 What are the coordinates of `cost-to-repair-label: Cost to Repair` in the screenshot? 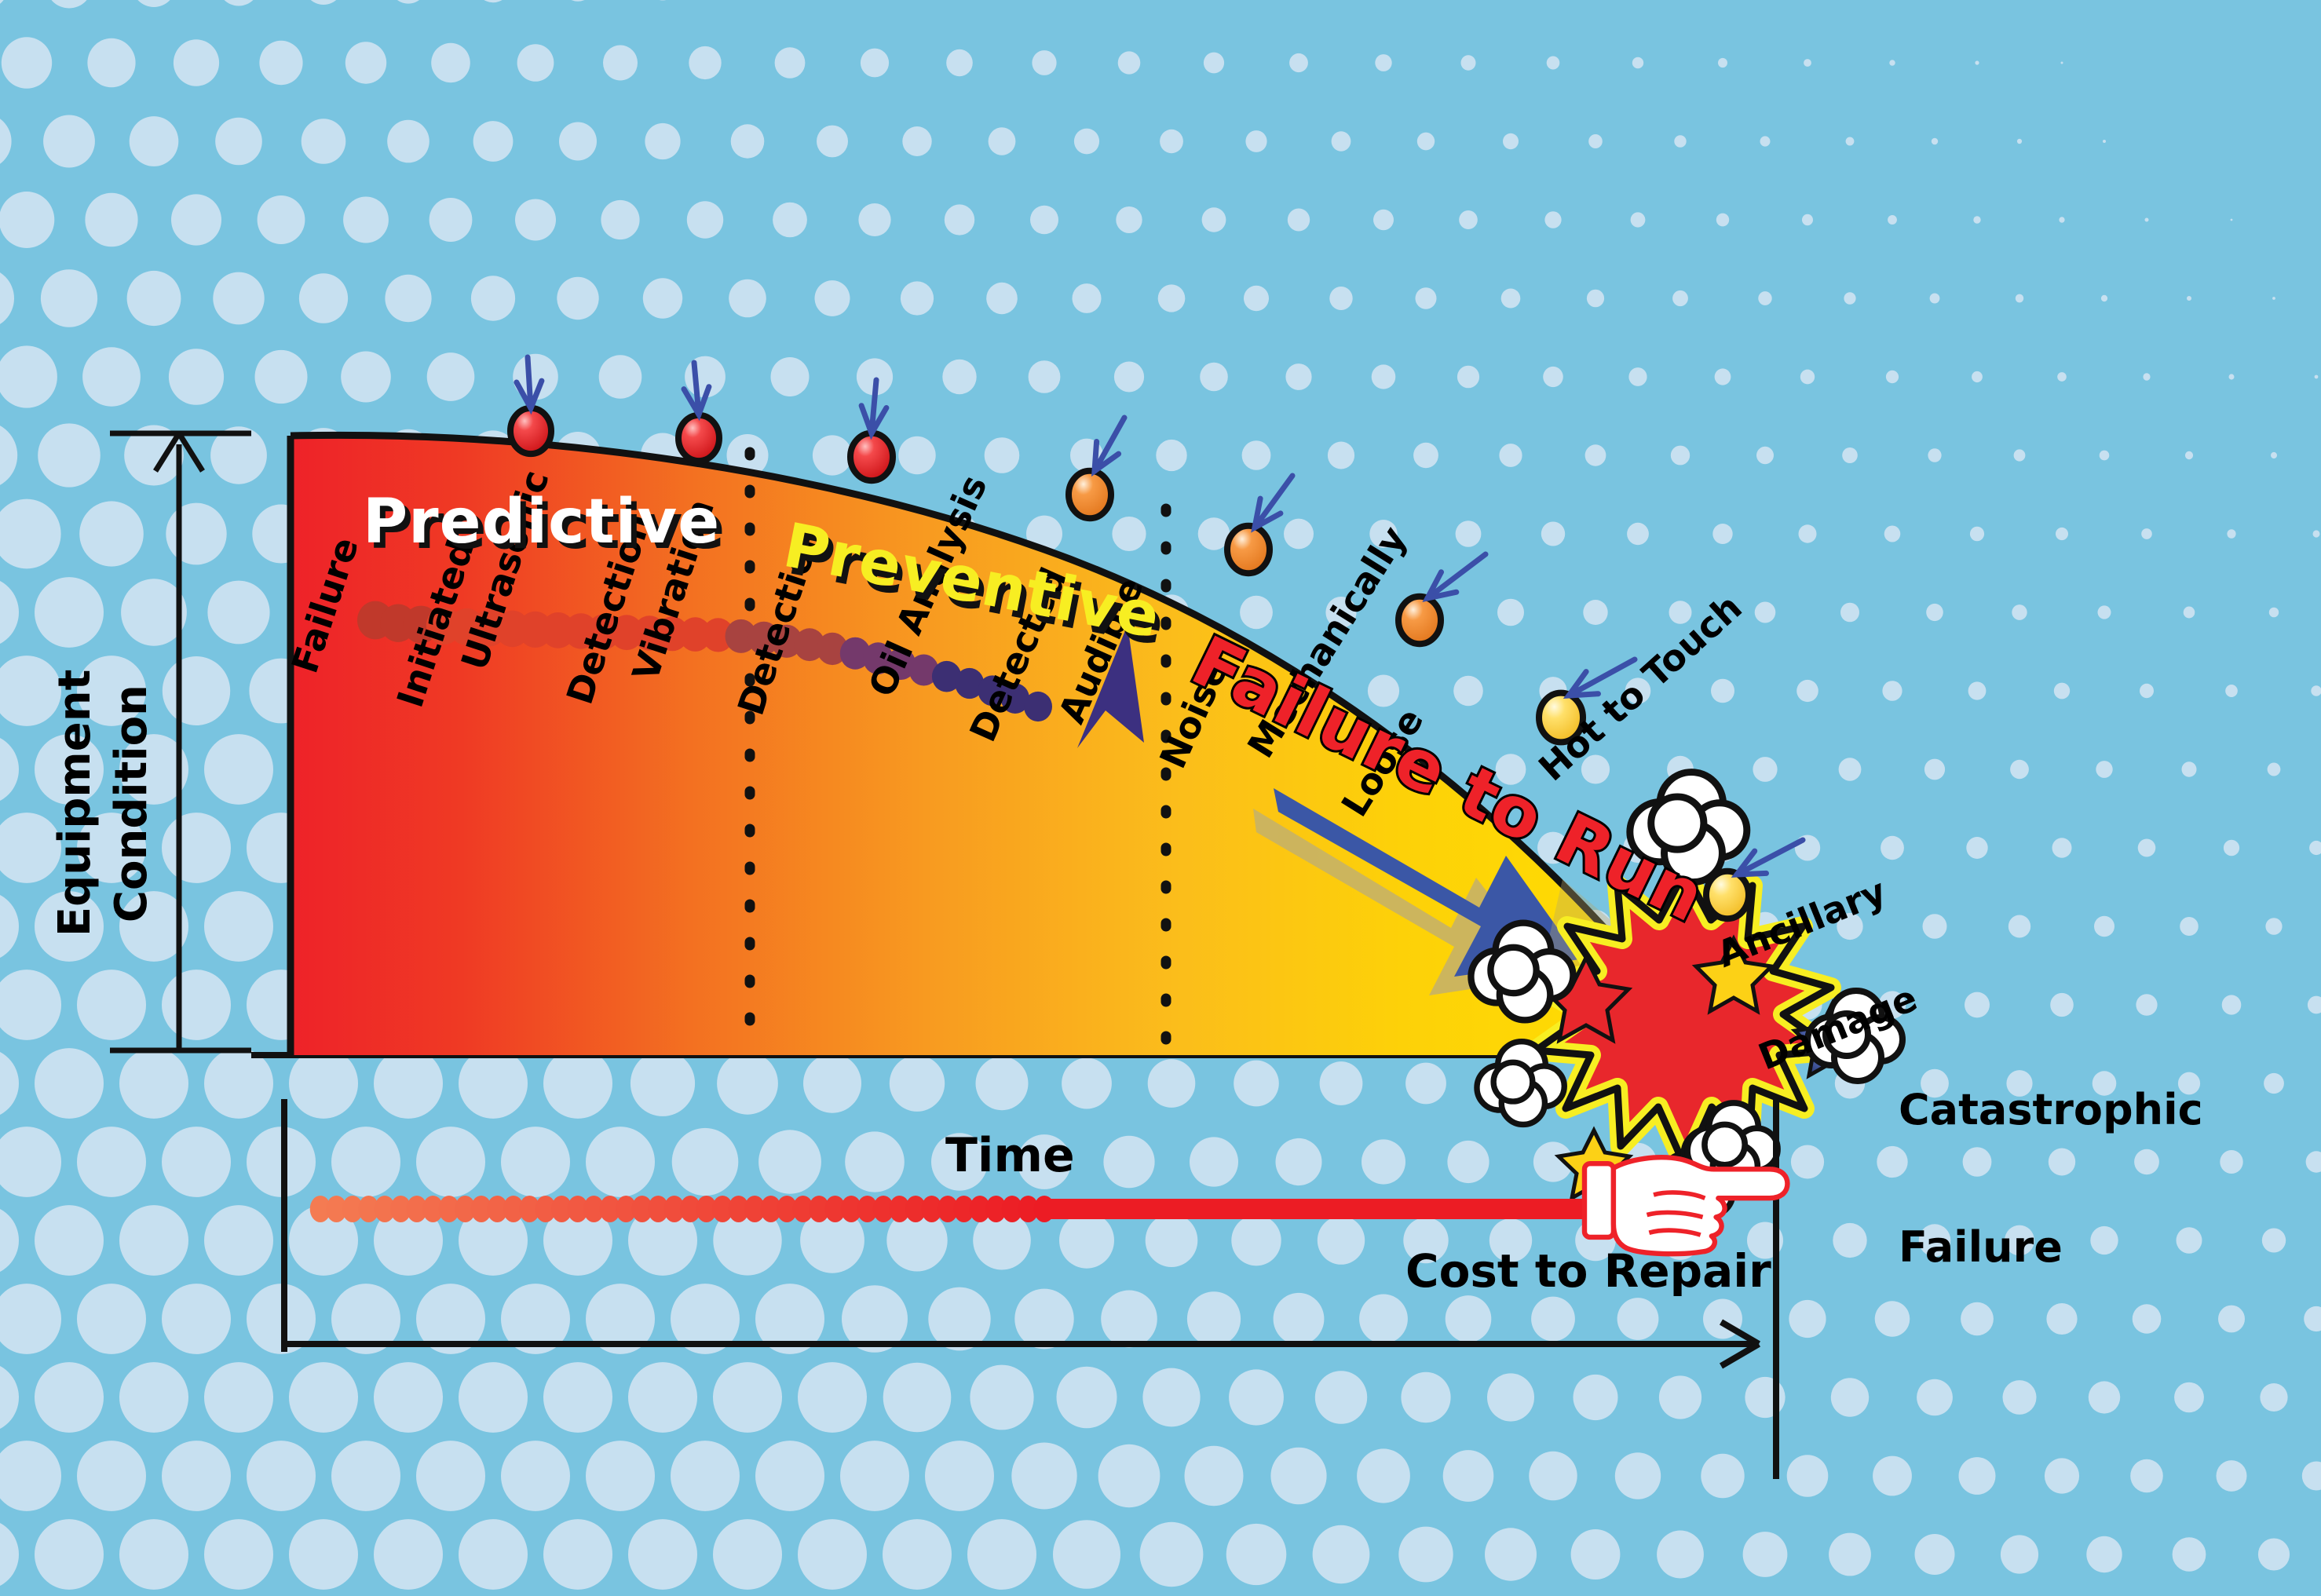 It's located at (1588, 1271).